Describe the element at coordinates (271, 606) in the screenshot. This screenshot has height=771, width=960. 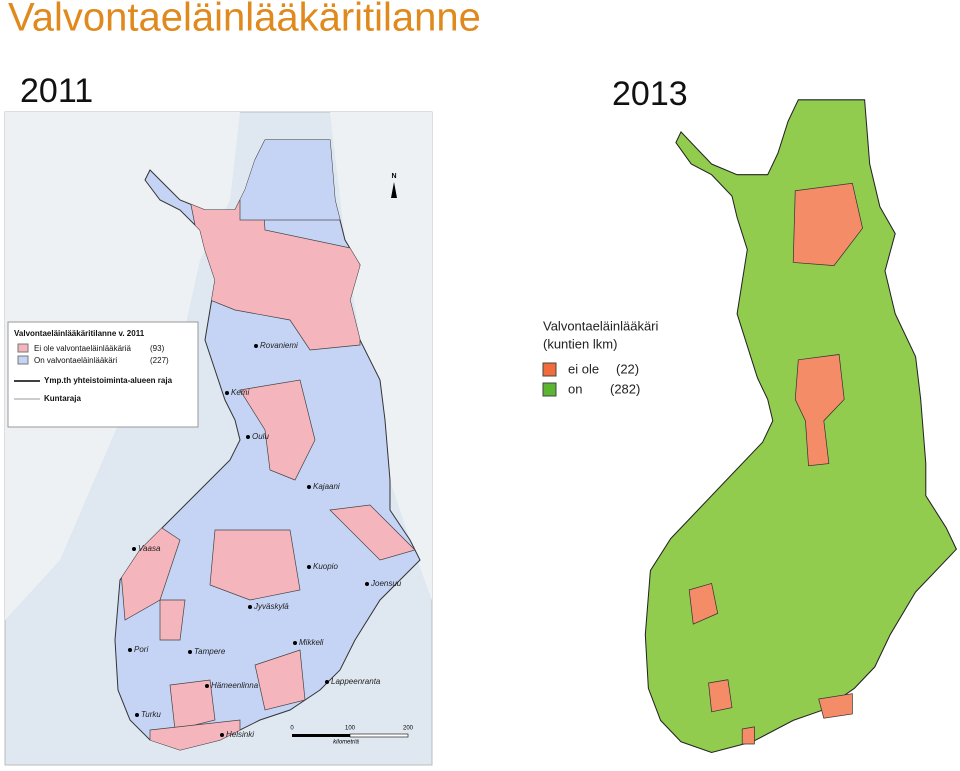
I see `city-label: Jyväskylä` at that location.